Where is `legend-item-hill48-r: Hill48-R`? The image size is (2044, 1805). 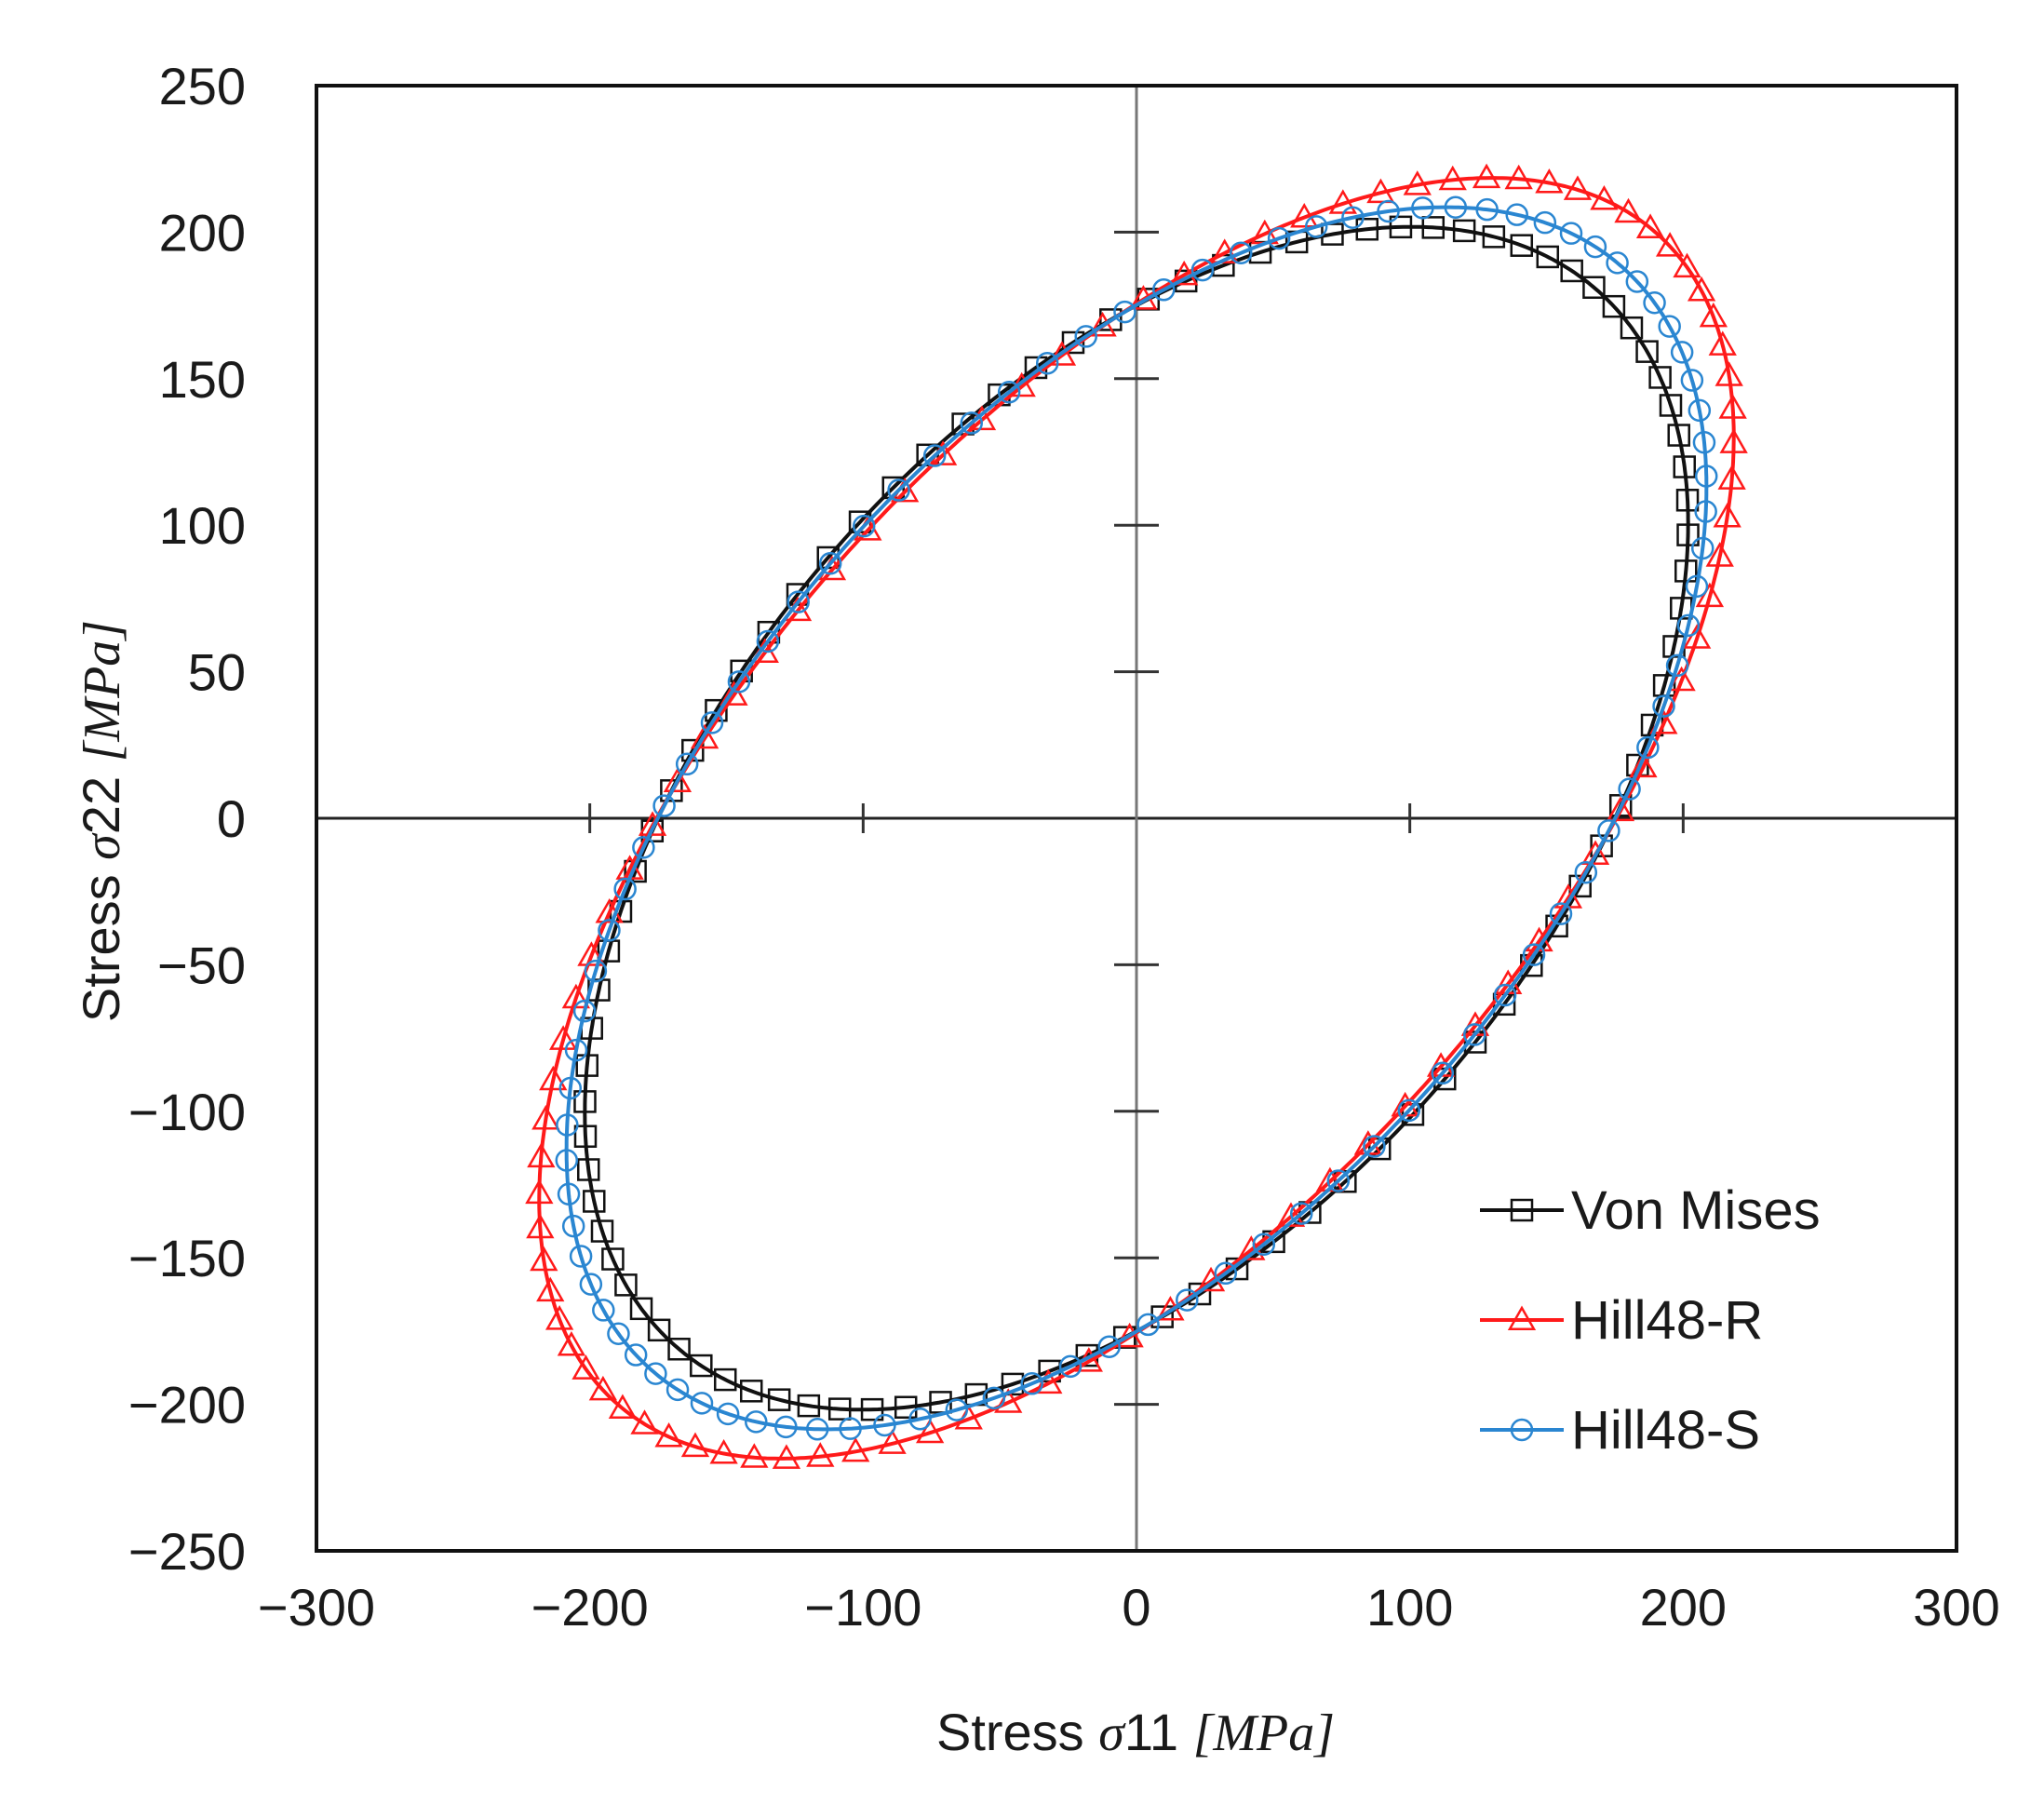
legend-item-hill48-r: Hill48-R is located at coordinates (1621, 1321).